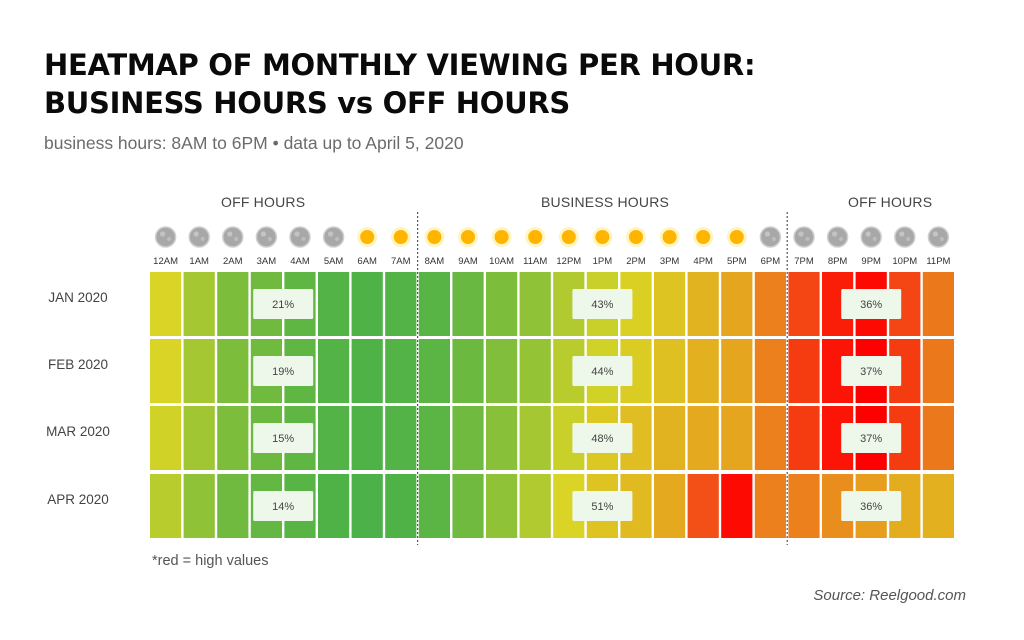  What do you see at coordinates (841, 239) in the screenshot?
I see `moon-crater-icon-8PM` at bounding box center [841, 239].